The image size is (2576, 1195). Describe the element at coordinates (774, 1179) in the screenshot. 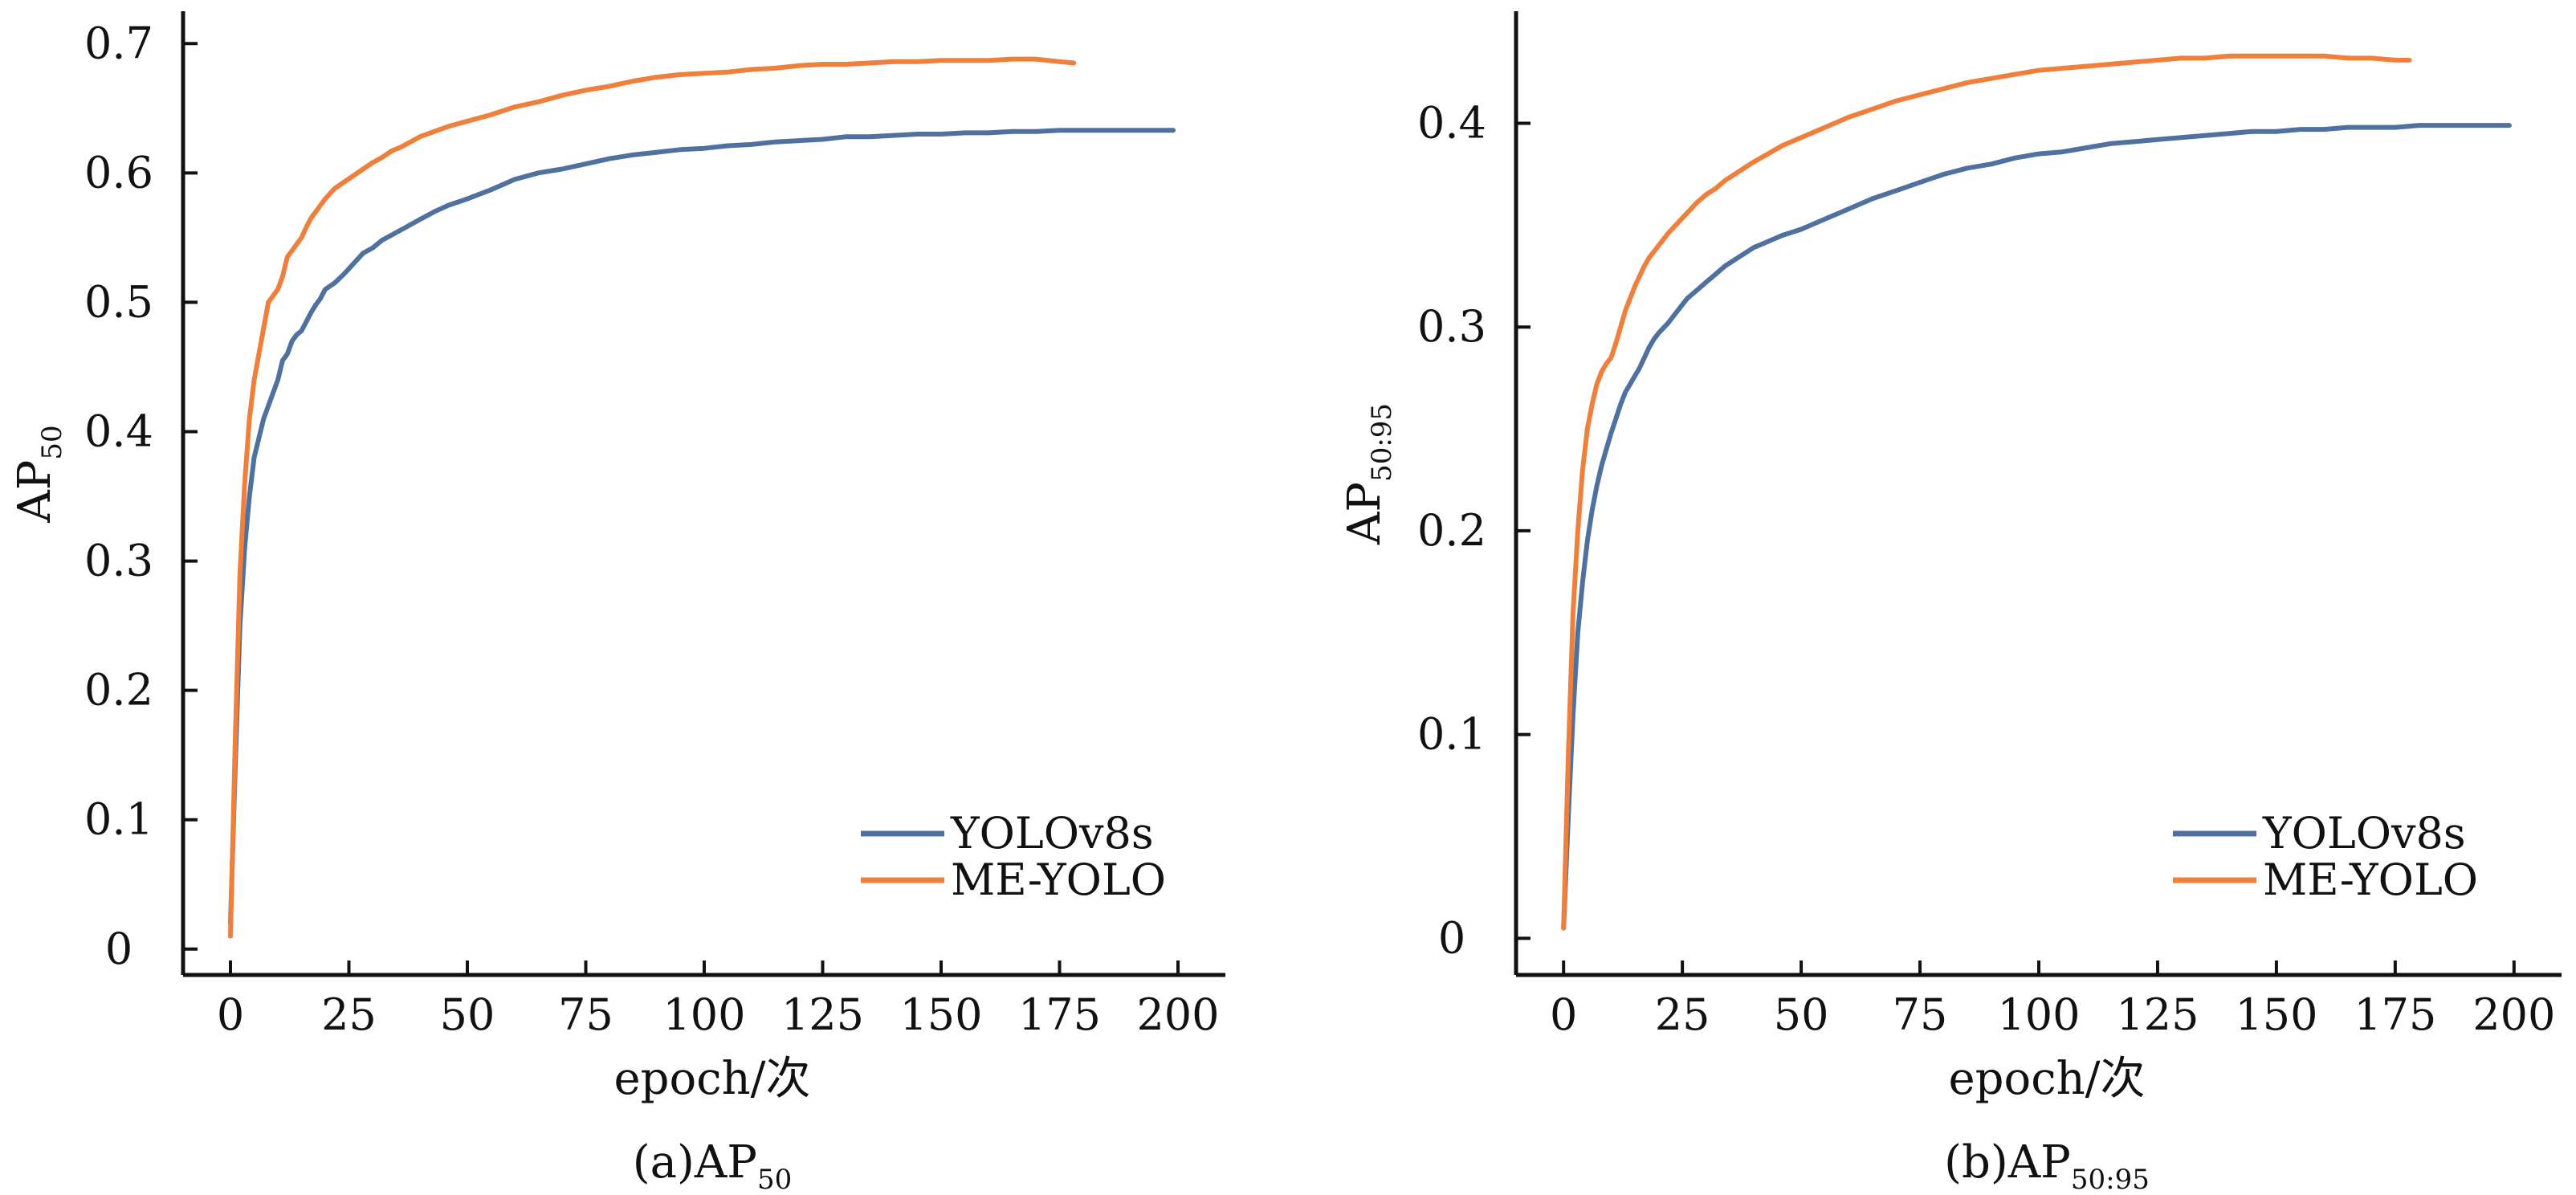

I see `caption-subscript: 50` at that location.